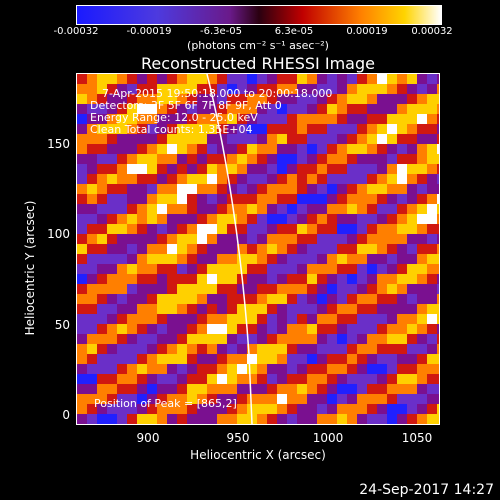  What do you see at coordinates (148, 438) in the screenshot?
I see `x-tick-label: 900` at bounding box center [148, 438].